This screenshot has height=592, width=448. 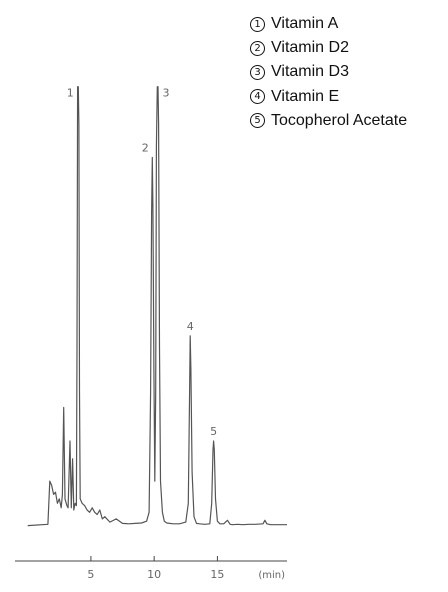 I want to click on legend-marker: 4, so click(x=257, y=97).